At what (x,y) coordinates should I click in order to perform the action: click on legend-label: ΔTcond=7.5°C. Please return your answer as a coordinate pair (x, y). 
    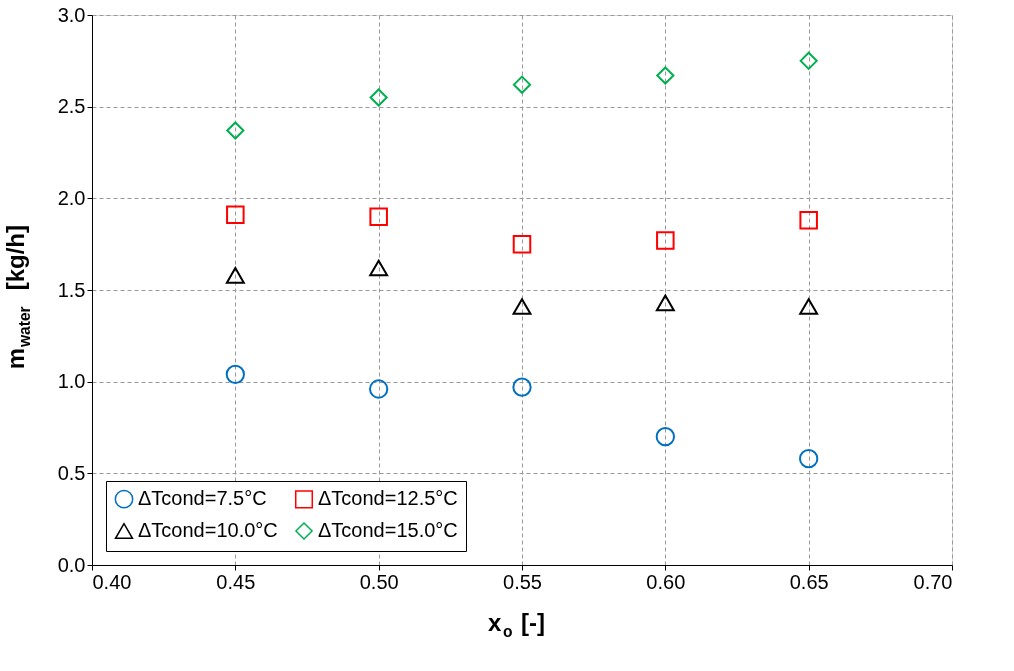
    Looking at the image, I should click on (202, 498).